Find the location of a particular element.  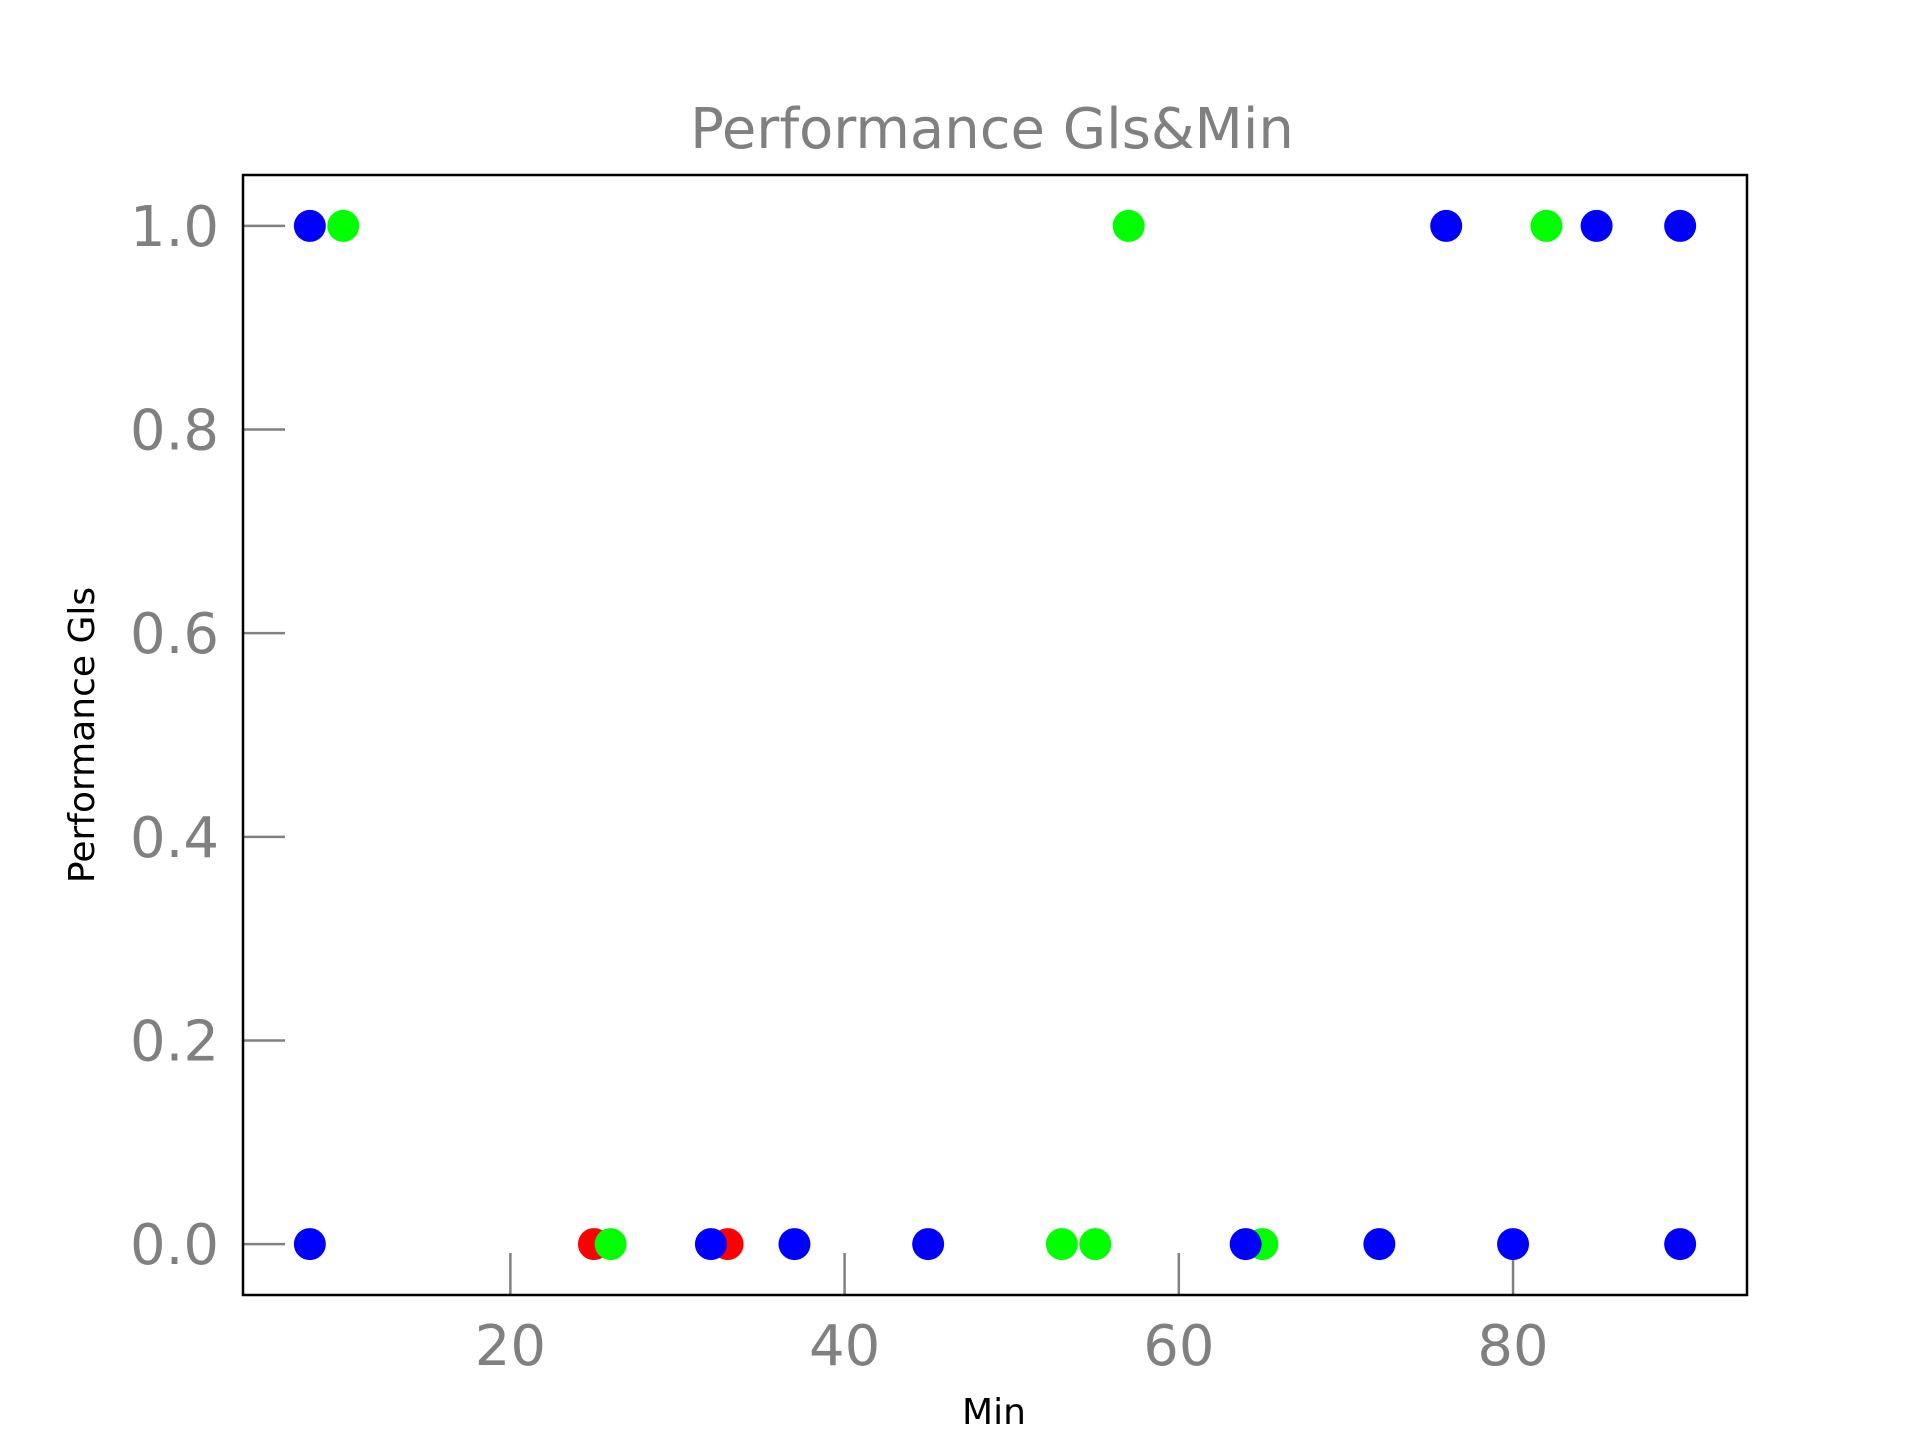

x-tick-label: 40 is located at coordinates (844, 1346).